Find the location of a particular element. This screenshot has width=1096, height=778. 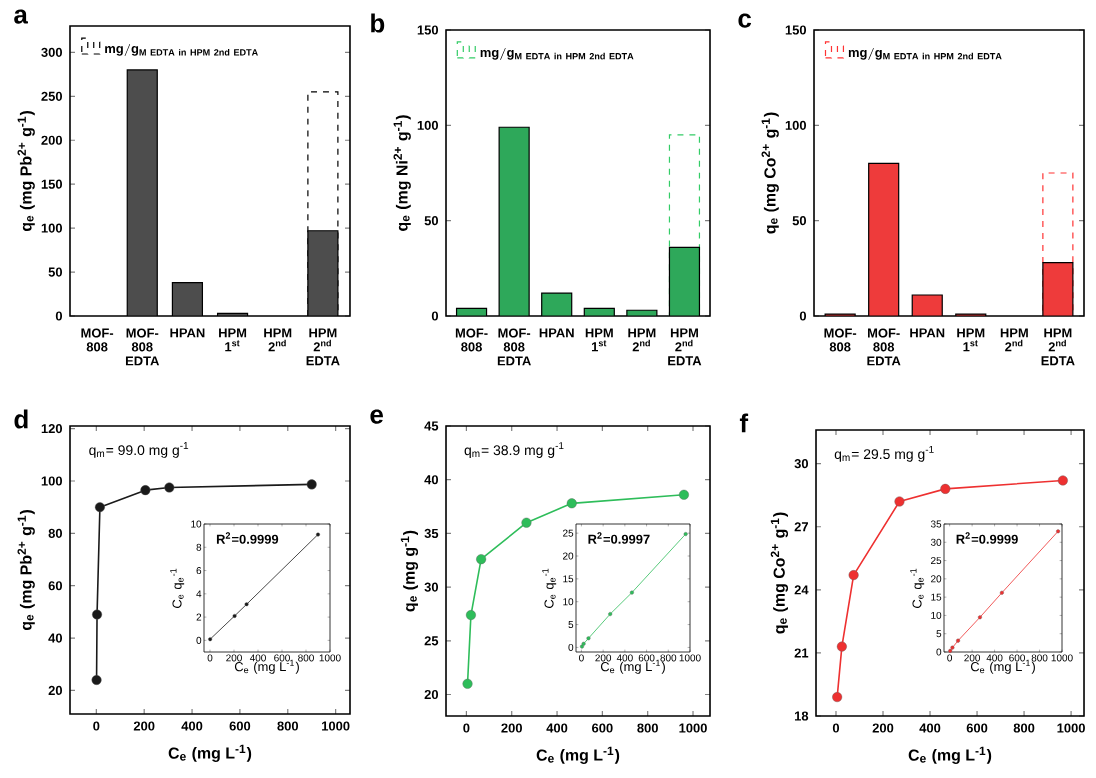

chart-title: f is located at coordinates (744, 423).